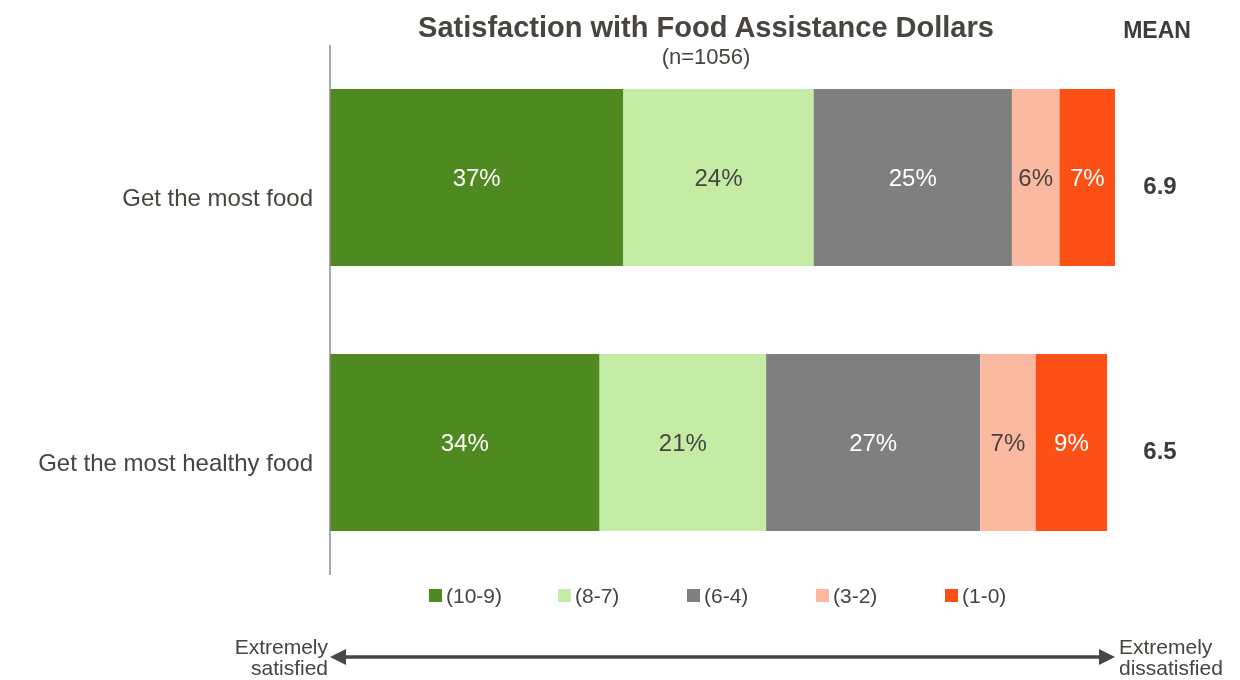 This screenshot has height=680, width=1240. I want to click on data-label: 34%, so click(464, 442).